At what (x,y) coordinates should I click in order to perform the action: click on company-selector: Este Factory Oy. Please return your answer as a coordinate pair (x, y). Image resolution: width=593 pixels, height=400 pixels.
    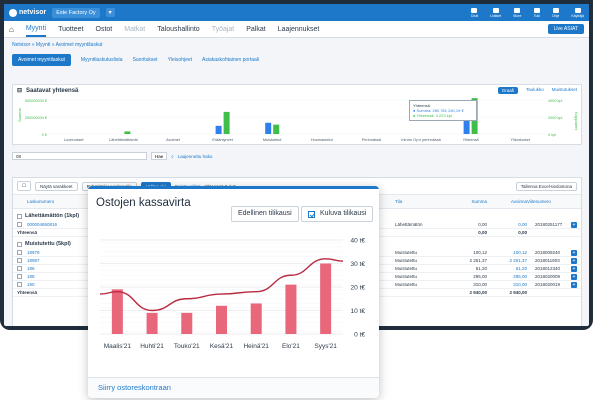
    Looking at the image, I should click on (76, 12).